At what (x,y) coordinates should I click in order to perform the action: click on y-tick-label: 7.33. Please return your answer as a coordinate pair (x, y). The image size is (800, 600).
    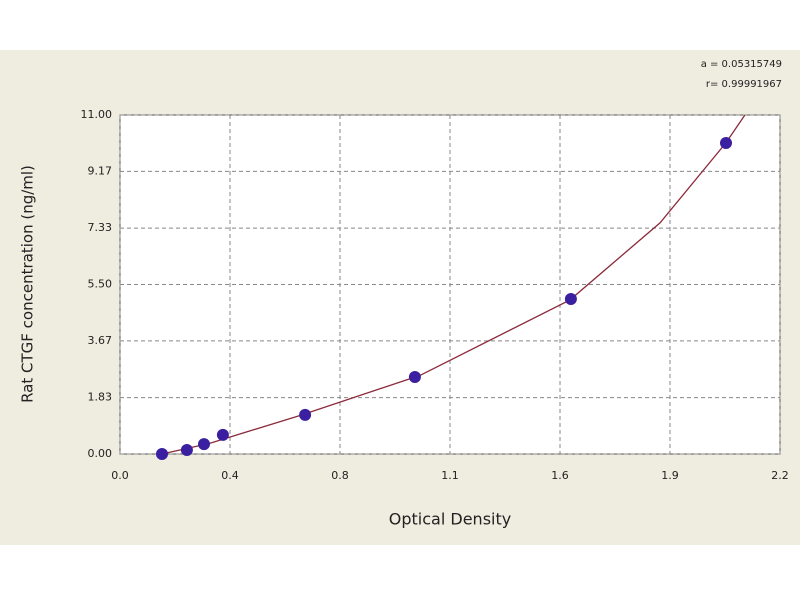
    Looking at the image, I should click on (100, 227).